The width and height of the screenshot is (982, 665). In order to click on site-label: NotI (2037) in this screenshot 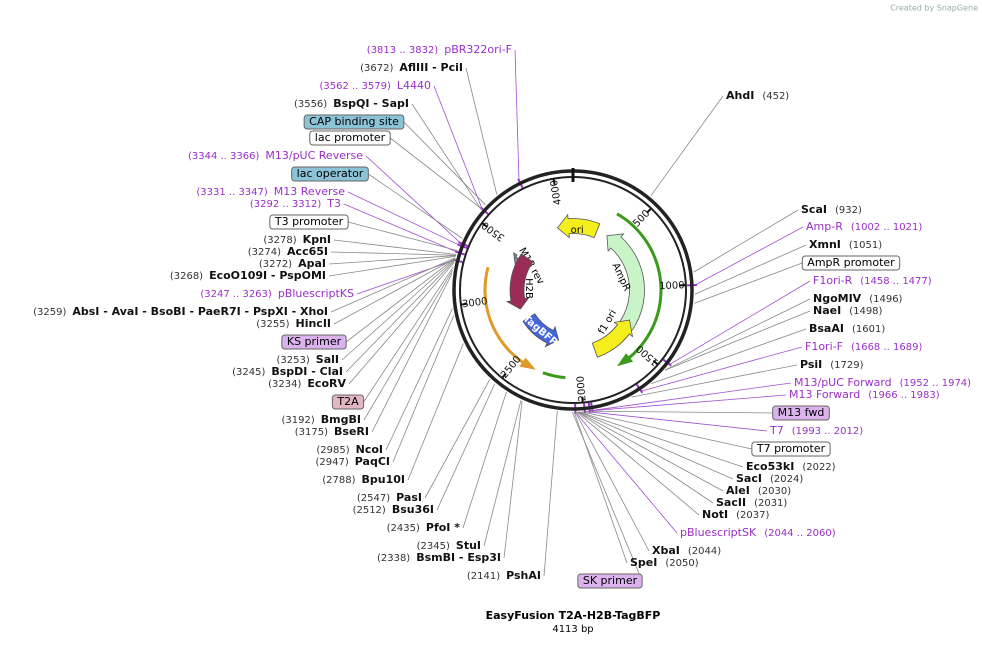, I will do `click(735, 514)`.